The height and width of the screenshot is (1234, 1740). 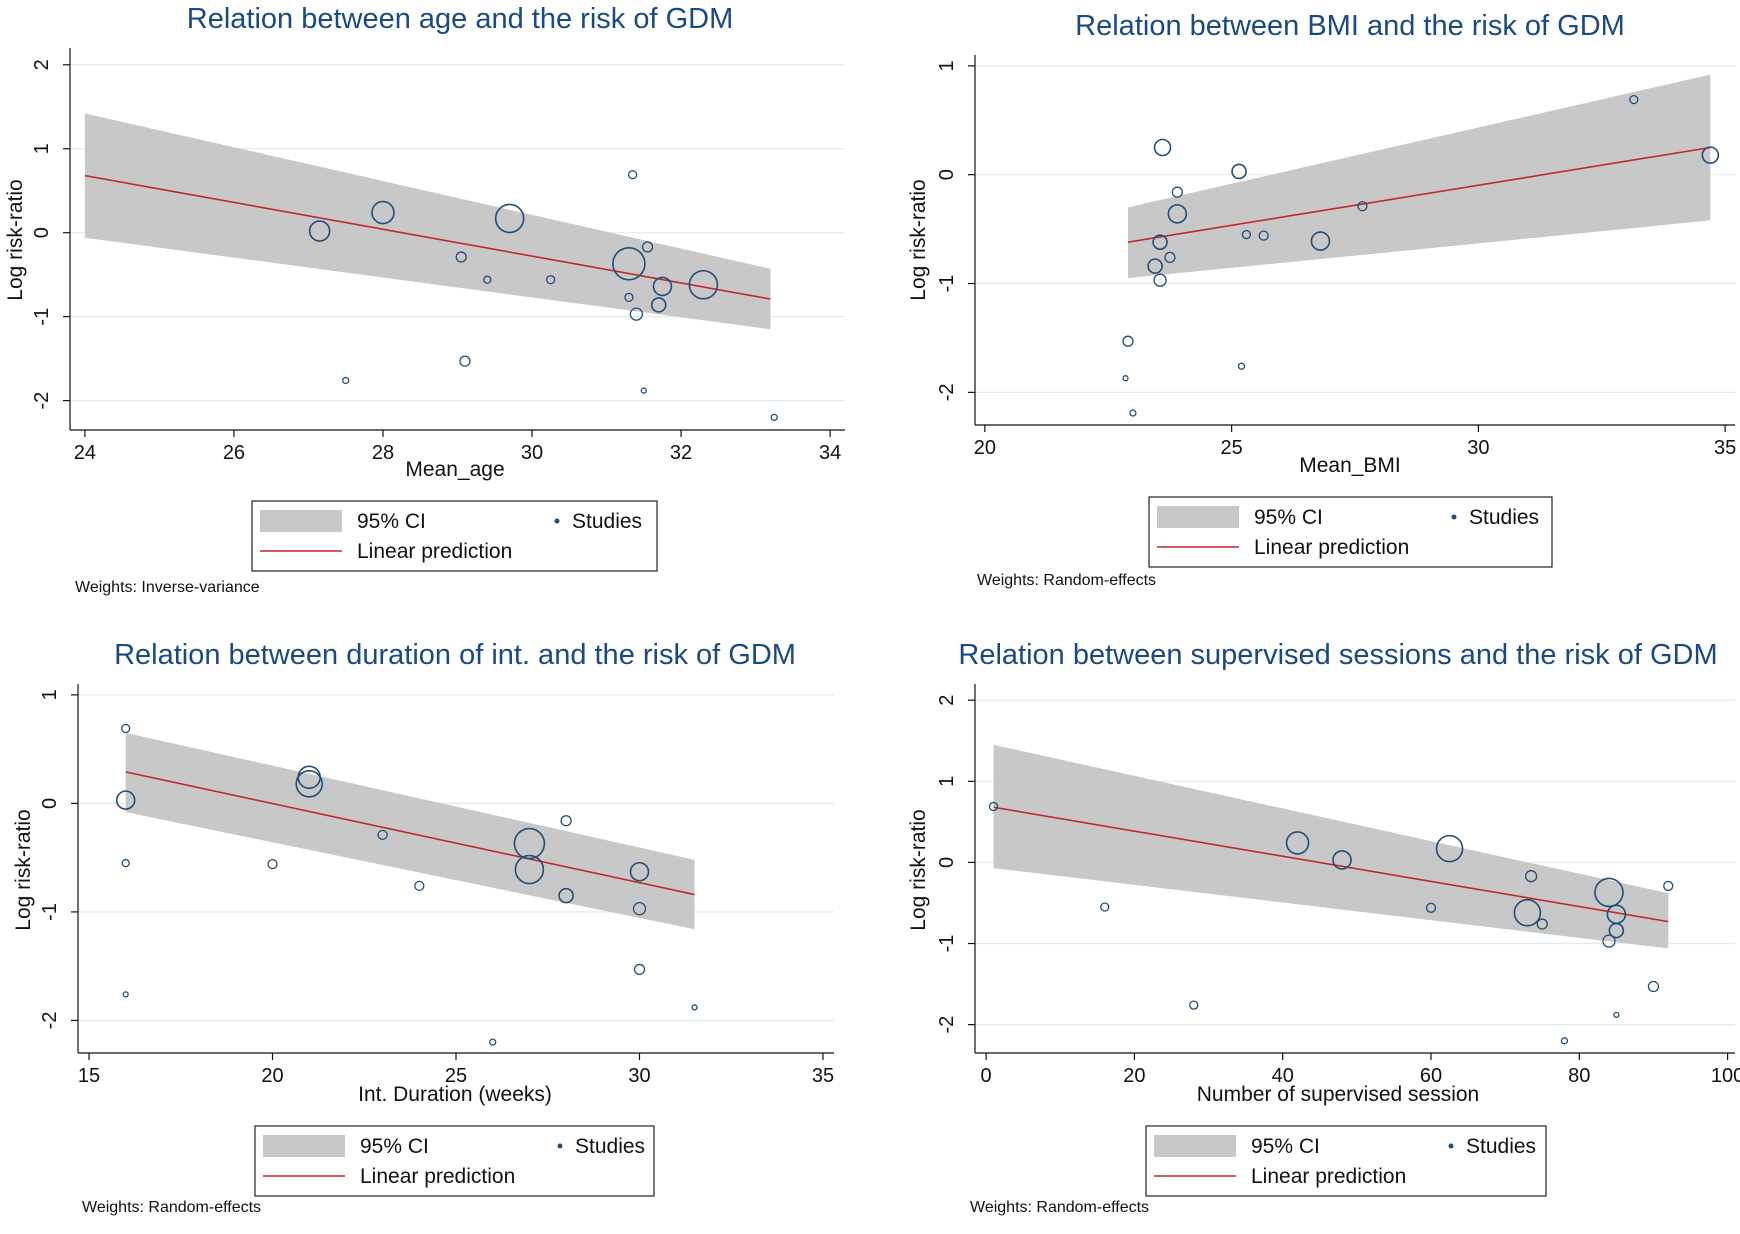 I want to click on x-tick-label: 35, so click(x=1725, y=448).